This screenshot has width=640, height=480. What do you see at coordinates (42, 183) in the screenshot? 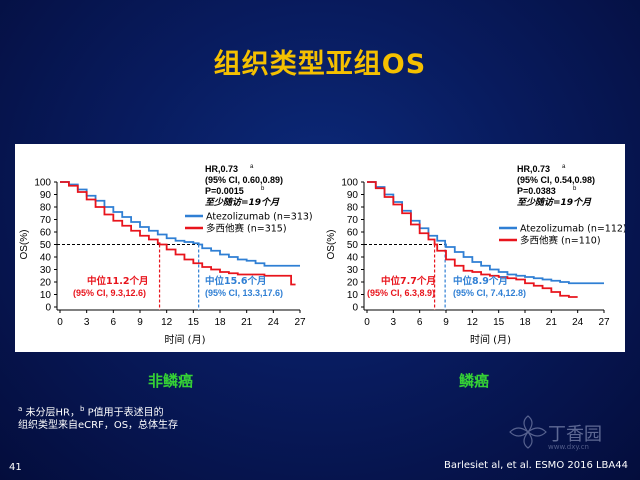
I see `left-y-tick-label: 100` at bounding box center [42, 183].